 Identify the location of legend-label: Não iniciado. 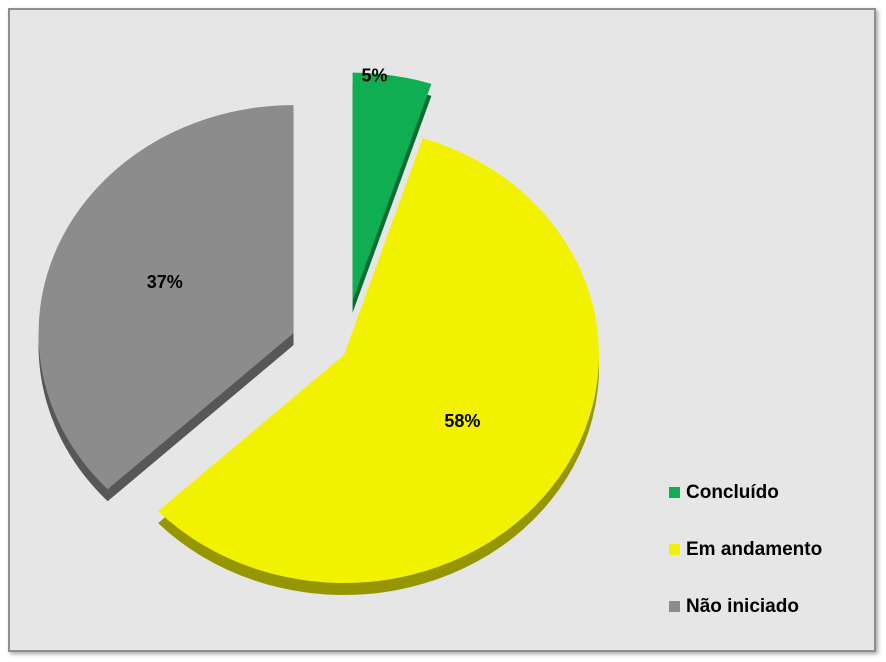
(742, 606).